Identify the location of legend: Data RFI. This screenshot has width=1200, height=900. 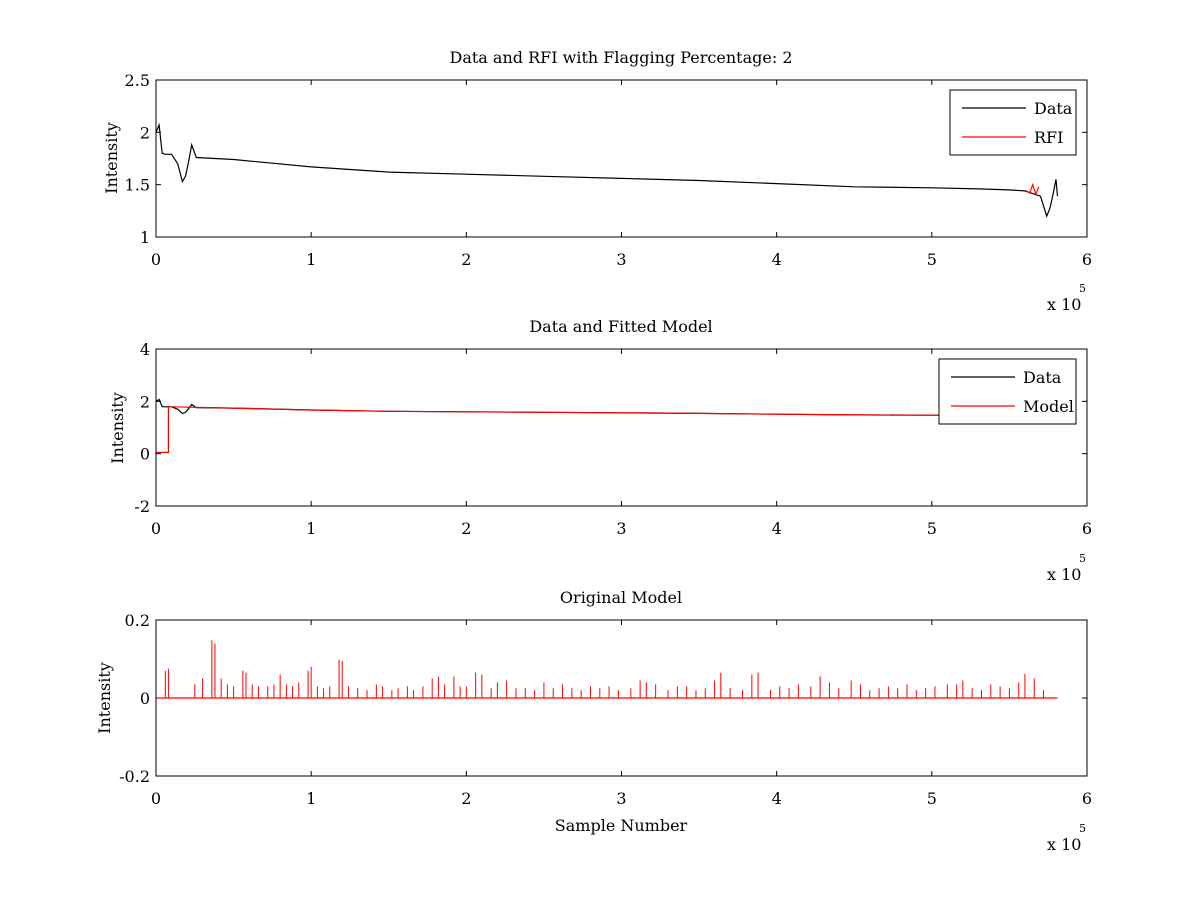
(1013, 122).